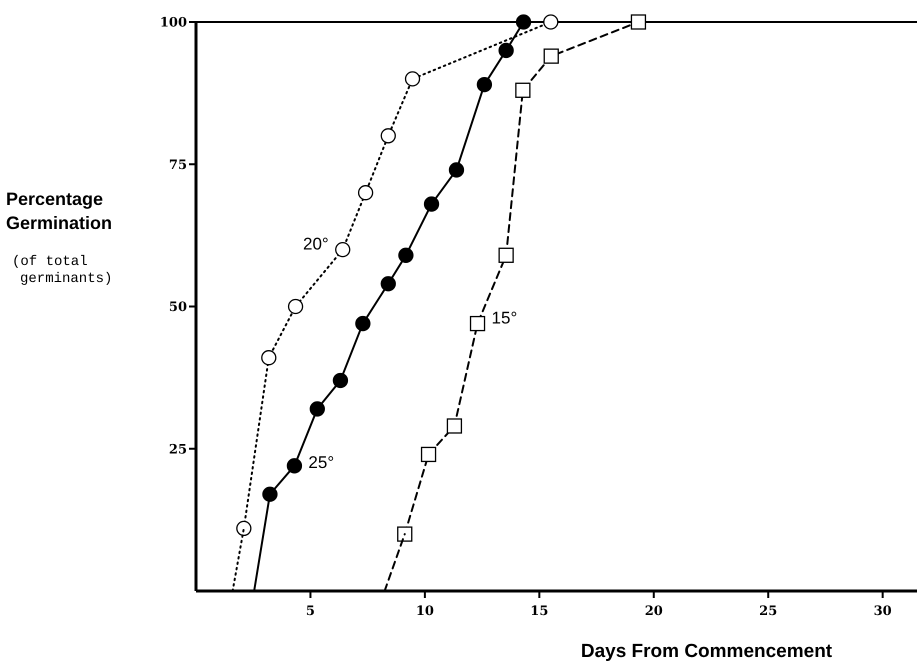  What do you see at coordinates (177, 308) in the screenshot?
I see `y-tick-label: 50` at bounding box center [177, 308].